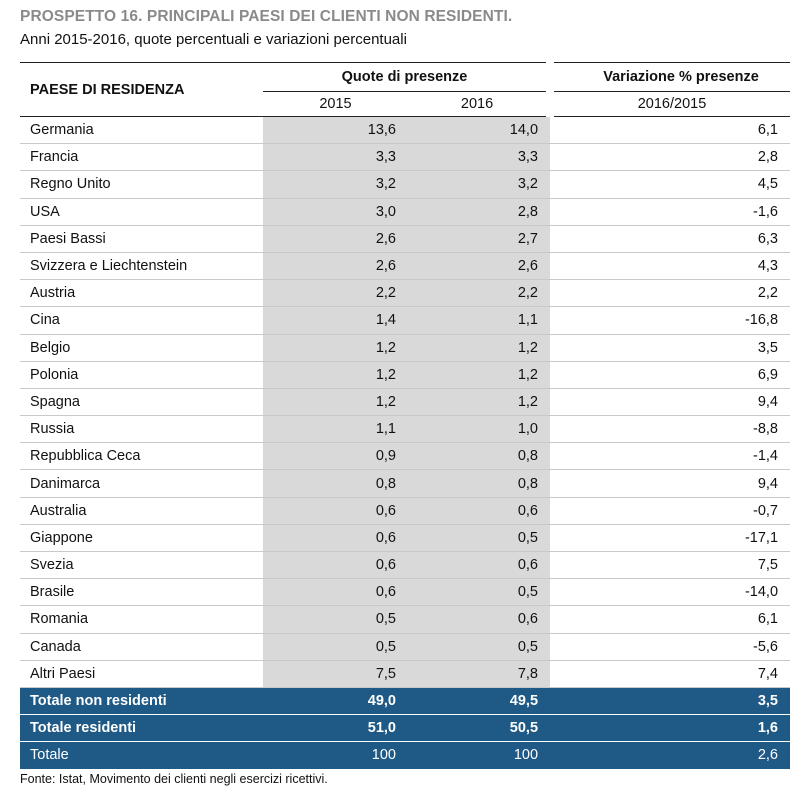 This screenshot has height=799, width=800. I want to click on value-2015-cell: 51,0, so click(335, 728).